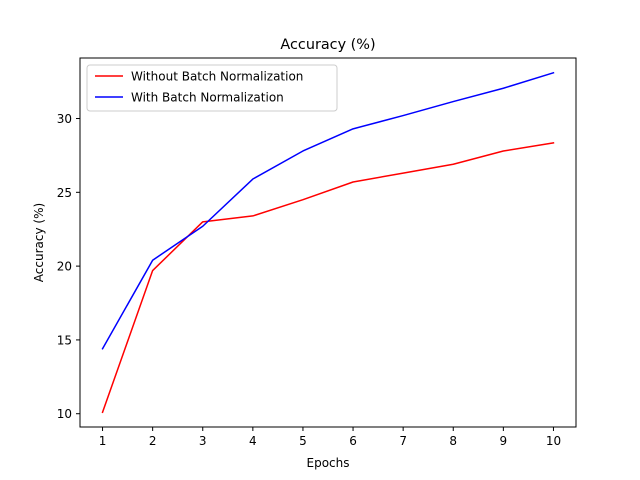 The height and width of the screenshot is (480, 640). Describe the element at coordinates (64, 193) in the screenshot. I see `y-tick-label: 25` at that location.